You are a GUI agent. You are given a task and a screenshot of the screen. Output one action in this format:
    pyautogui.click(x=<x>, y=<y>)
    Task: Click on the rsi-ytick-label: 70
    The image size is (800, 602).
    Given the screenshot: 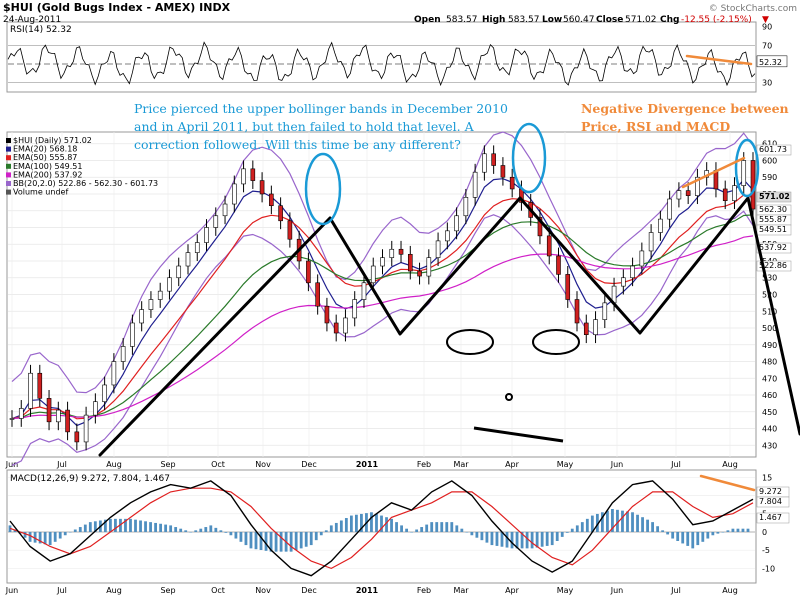 What is the action you would take?
    pyautogui.click(x=767, y=45)
    